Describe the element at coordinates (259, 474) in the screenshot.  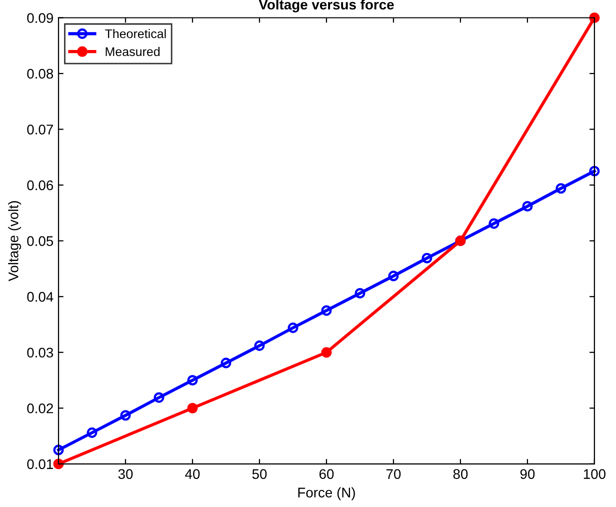
I see `x-tick-label: 50` at that location.